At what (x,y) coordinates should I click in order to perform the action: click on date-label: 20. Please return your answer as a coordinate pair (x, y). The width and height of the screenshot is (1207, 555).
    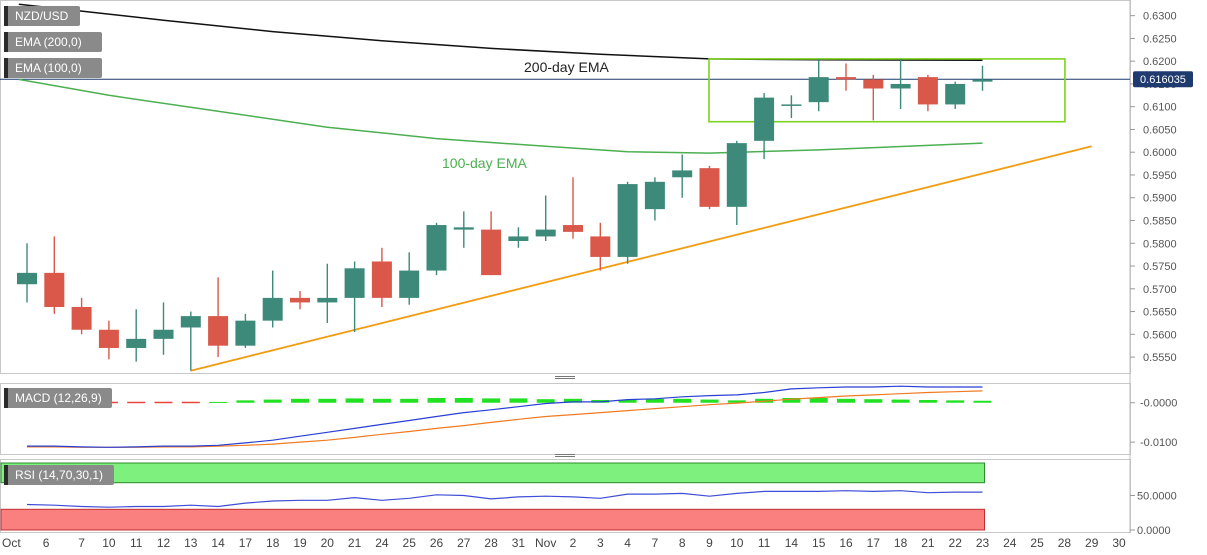
    Looking at the image, I should click on (328, 543).